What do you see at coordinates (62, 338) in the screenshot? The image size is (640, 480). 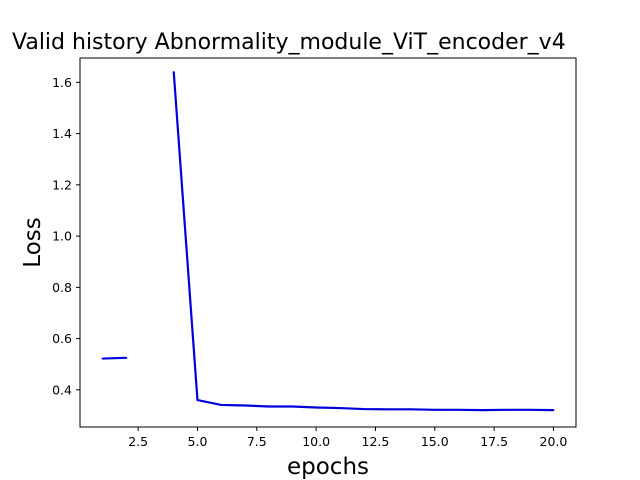 I see `y-tick-label: 0.6` at bounding box center [62, 338].